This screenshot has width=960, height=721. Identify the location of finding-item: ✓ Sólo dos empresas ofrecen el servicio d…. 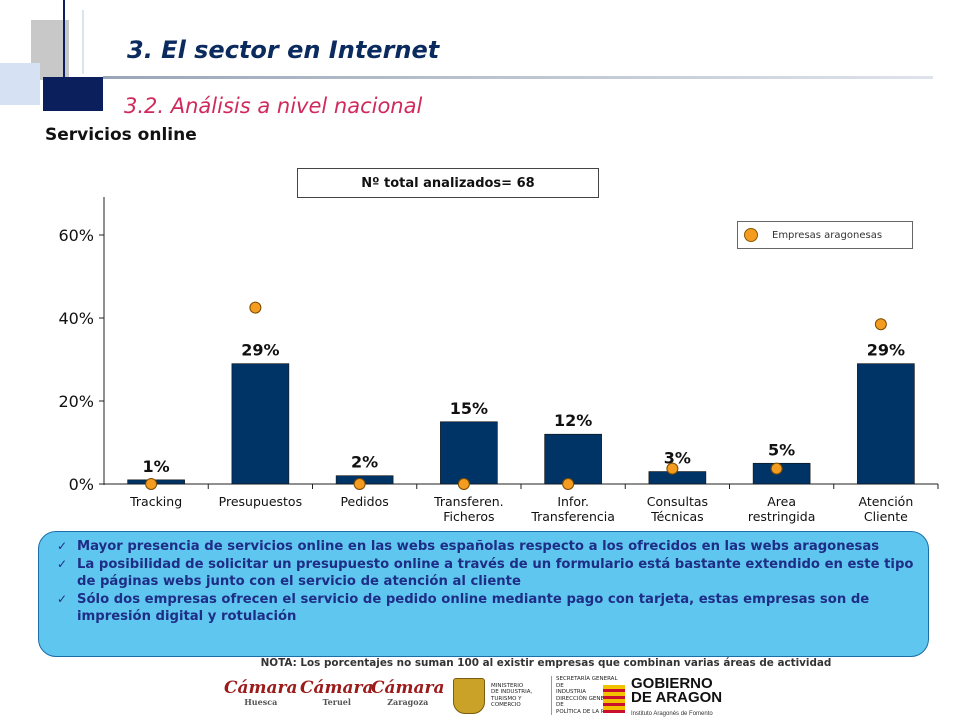
(486, 608).